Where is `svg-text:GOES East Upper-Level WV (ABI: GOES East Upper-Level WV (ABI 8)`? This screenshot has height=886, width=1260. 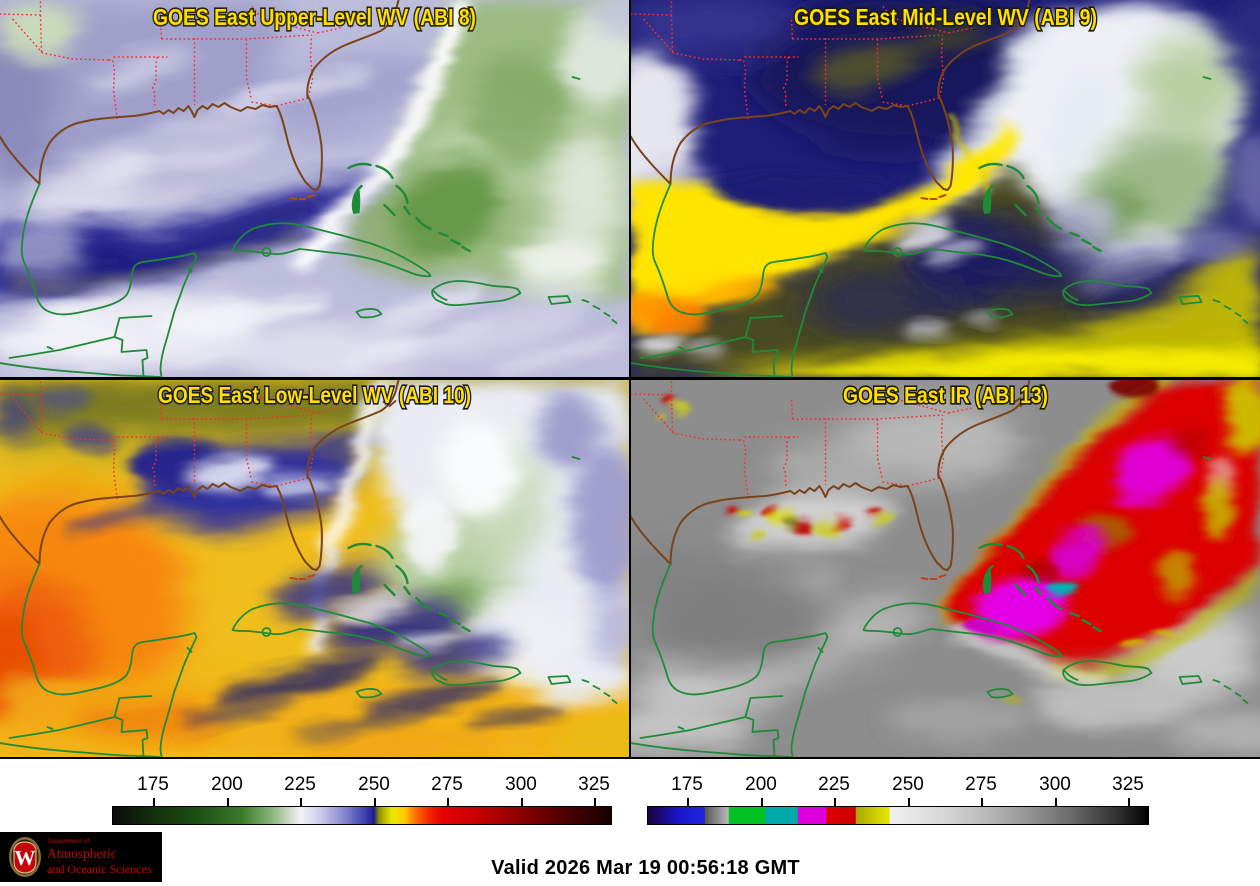 svg-text:GOES East Upper-Level WV (ABI: GOES East Upper-Level WV (ABI 8) is located at coordinates (314, 17).